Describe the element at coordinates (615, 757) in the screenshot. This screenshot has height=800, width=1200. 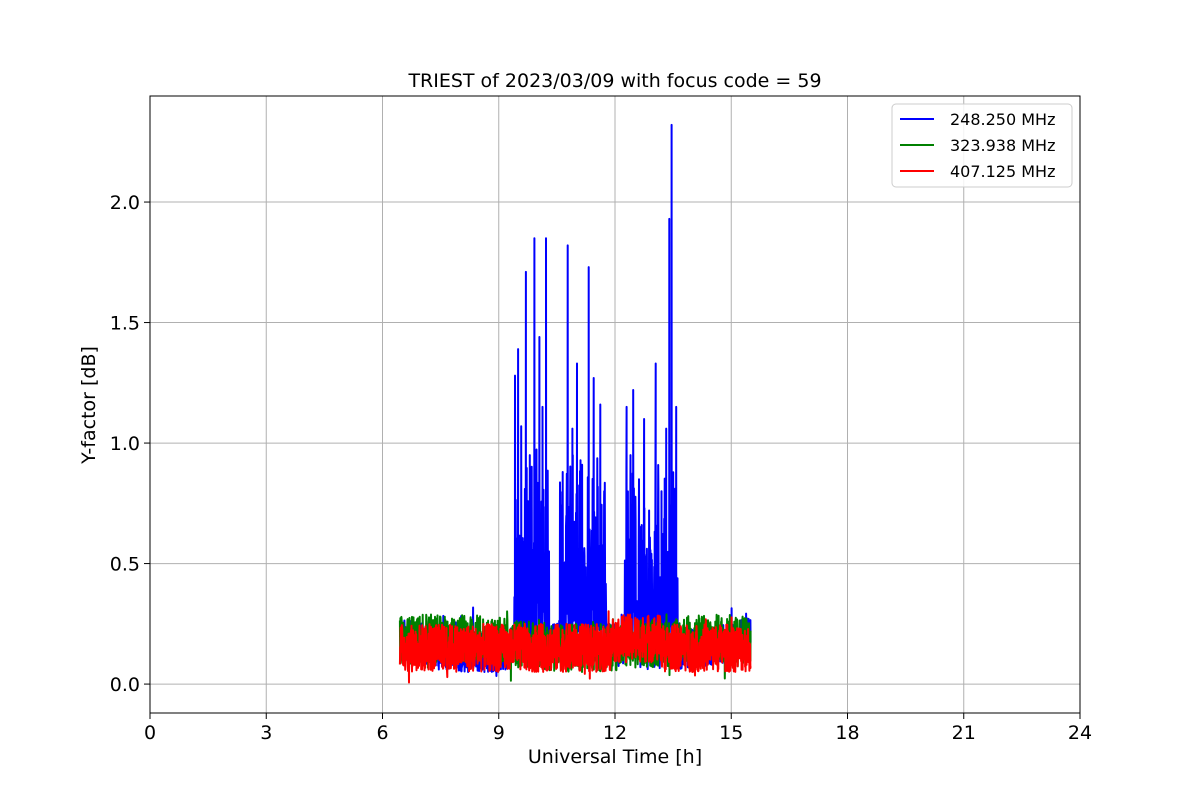
I see `x-axis-label: Universal Time [h]` at that location.